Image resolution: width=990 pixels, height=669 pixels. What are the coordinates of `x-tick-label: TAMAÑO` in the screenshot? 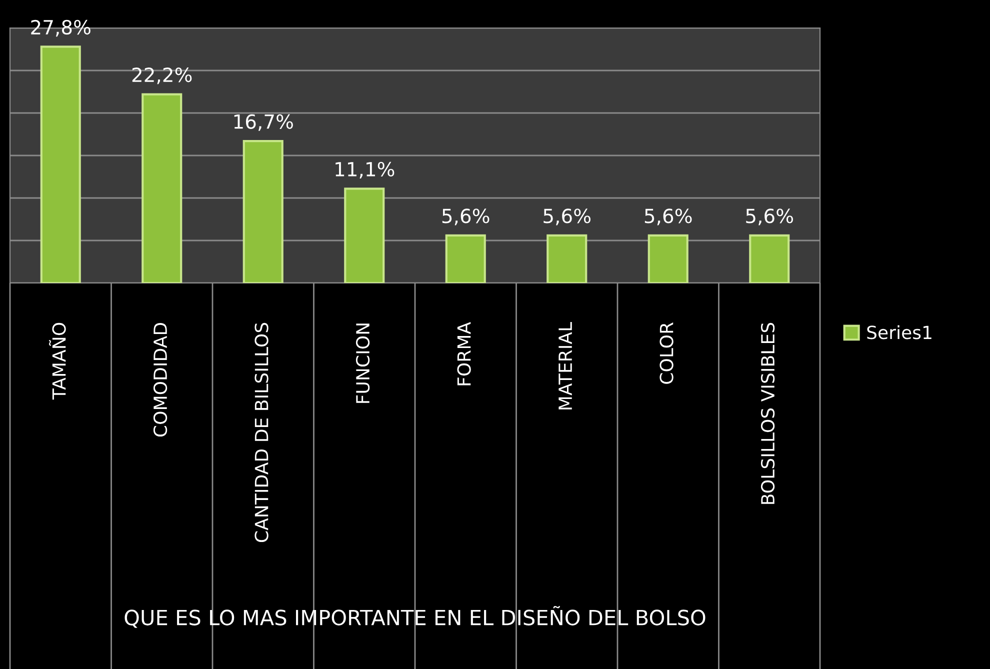 It's located at (57, 361).